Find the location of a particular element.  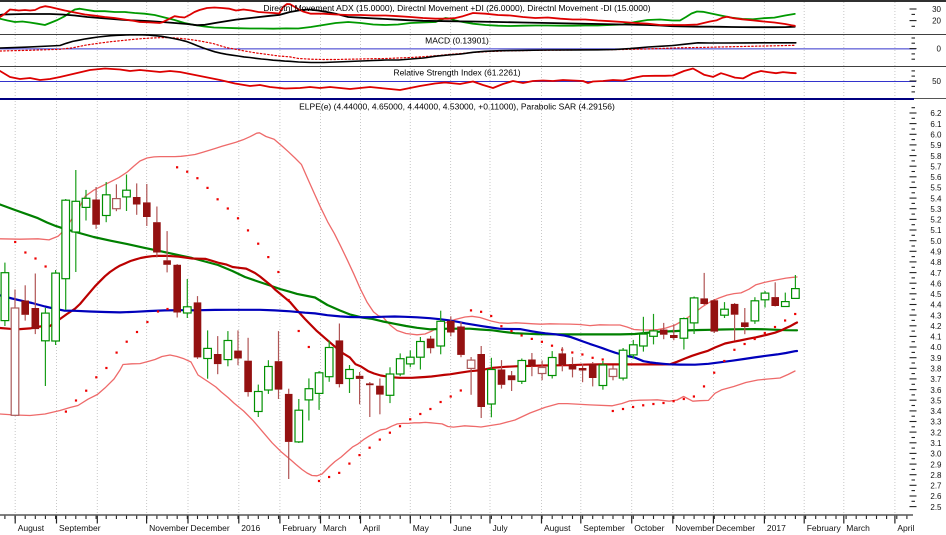

svg-text: 3.7 is located at coordinates (936, 379).